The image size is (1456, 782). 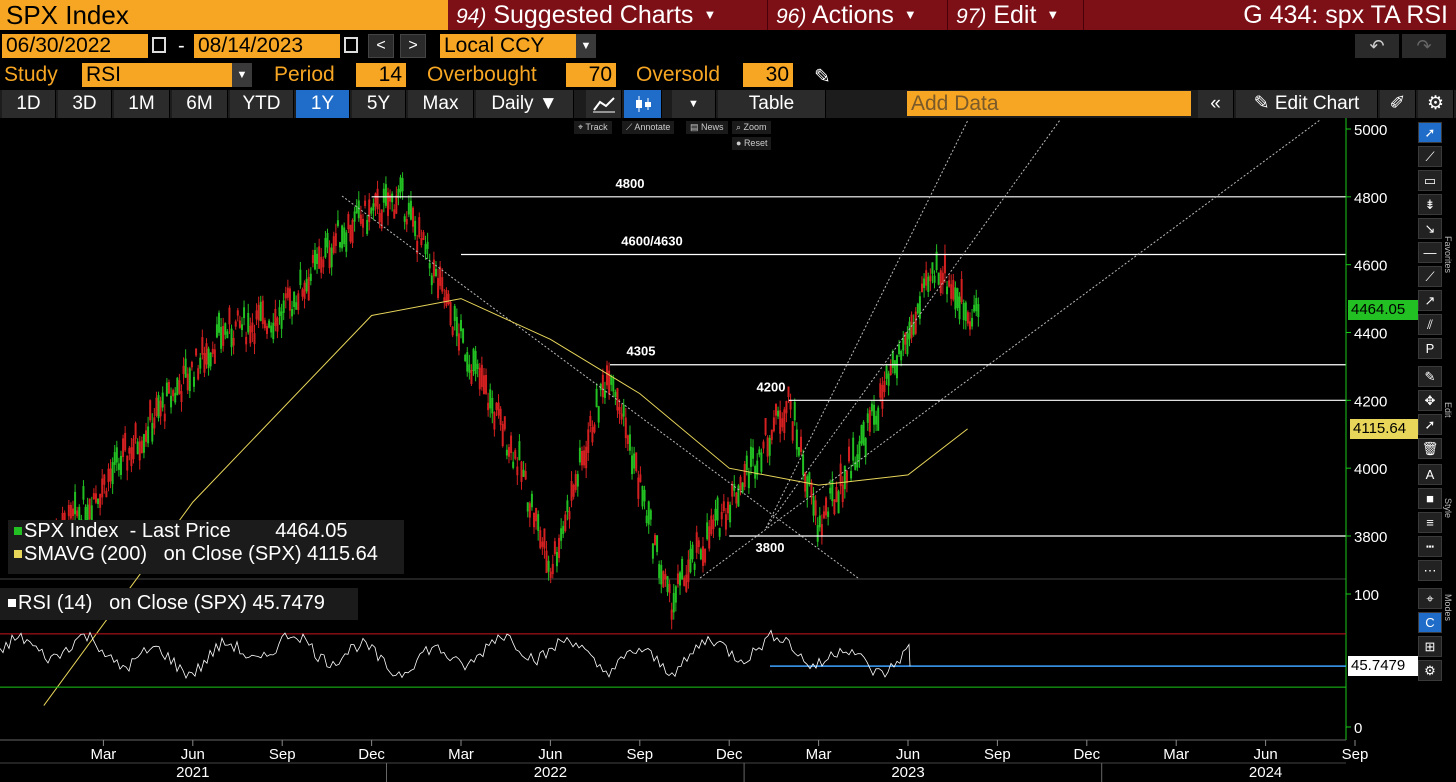 I want to click on overbought-input: 70, so click(x=591, y=75).